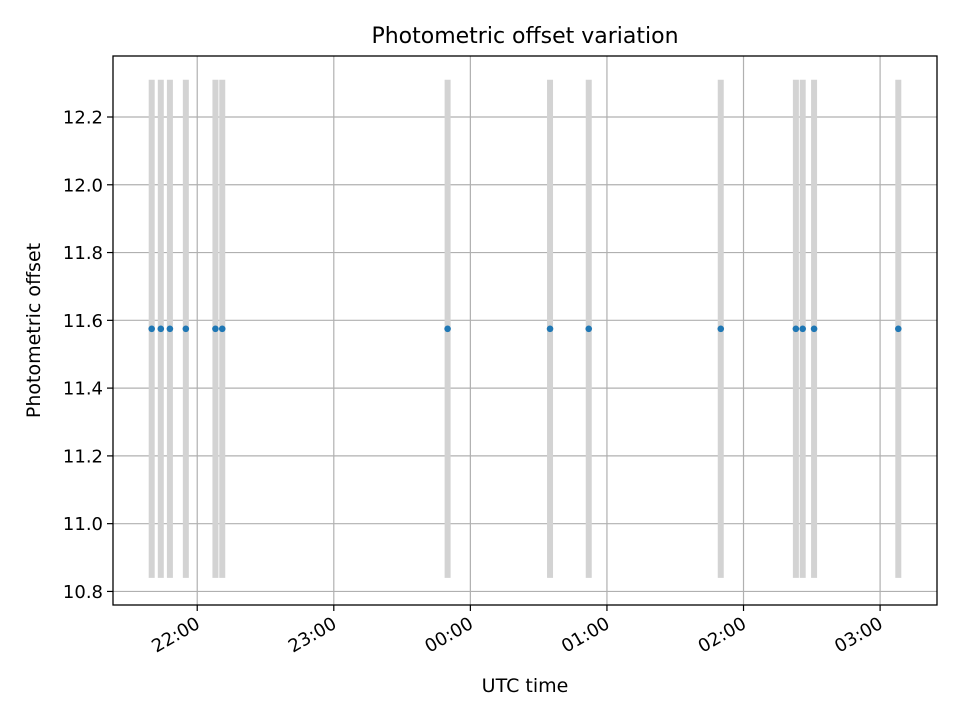  What do you see at coordinates (858, 635) in the screenshot?
I see `x-tick-label: 03:00` at bounding box center [858, 635].